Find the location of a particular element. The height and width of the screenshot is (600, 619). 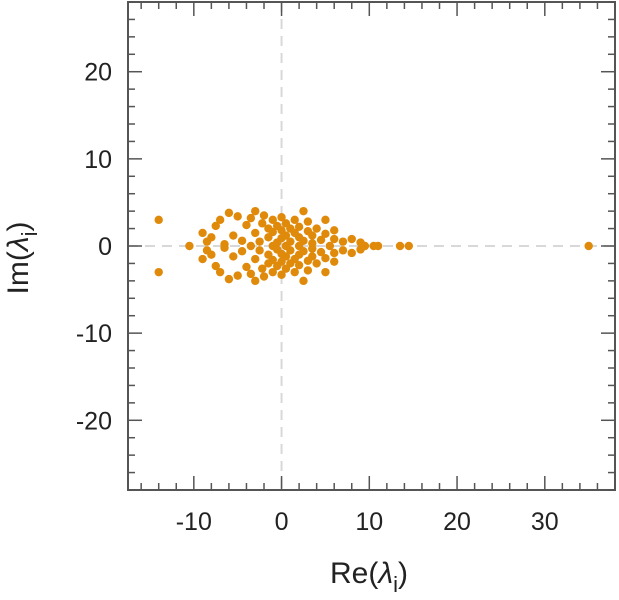

y-tick-label: 20 is located at coordinates (98, 73).